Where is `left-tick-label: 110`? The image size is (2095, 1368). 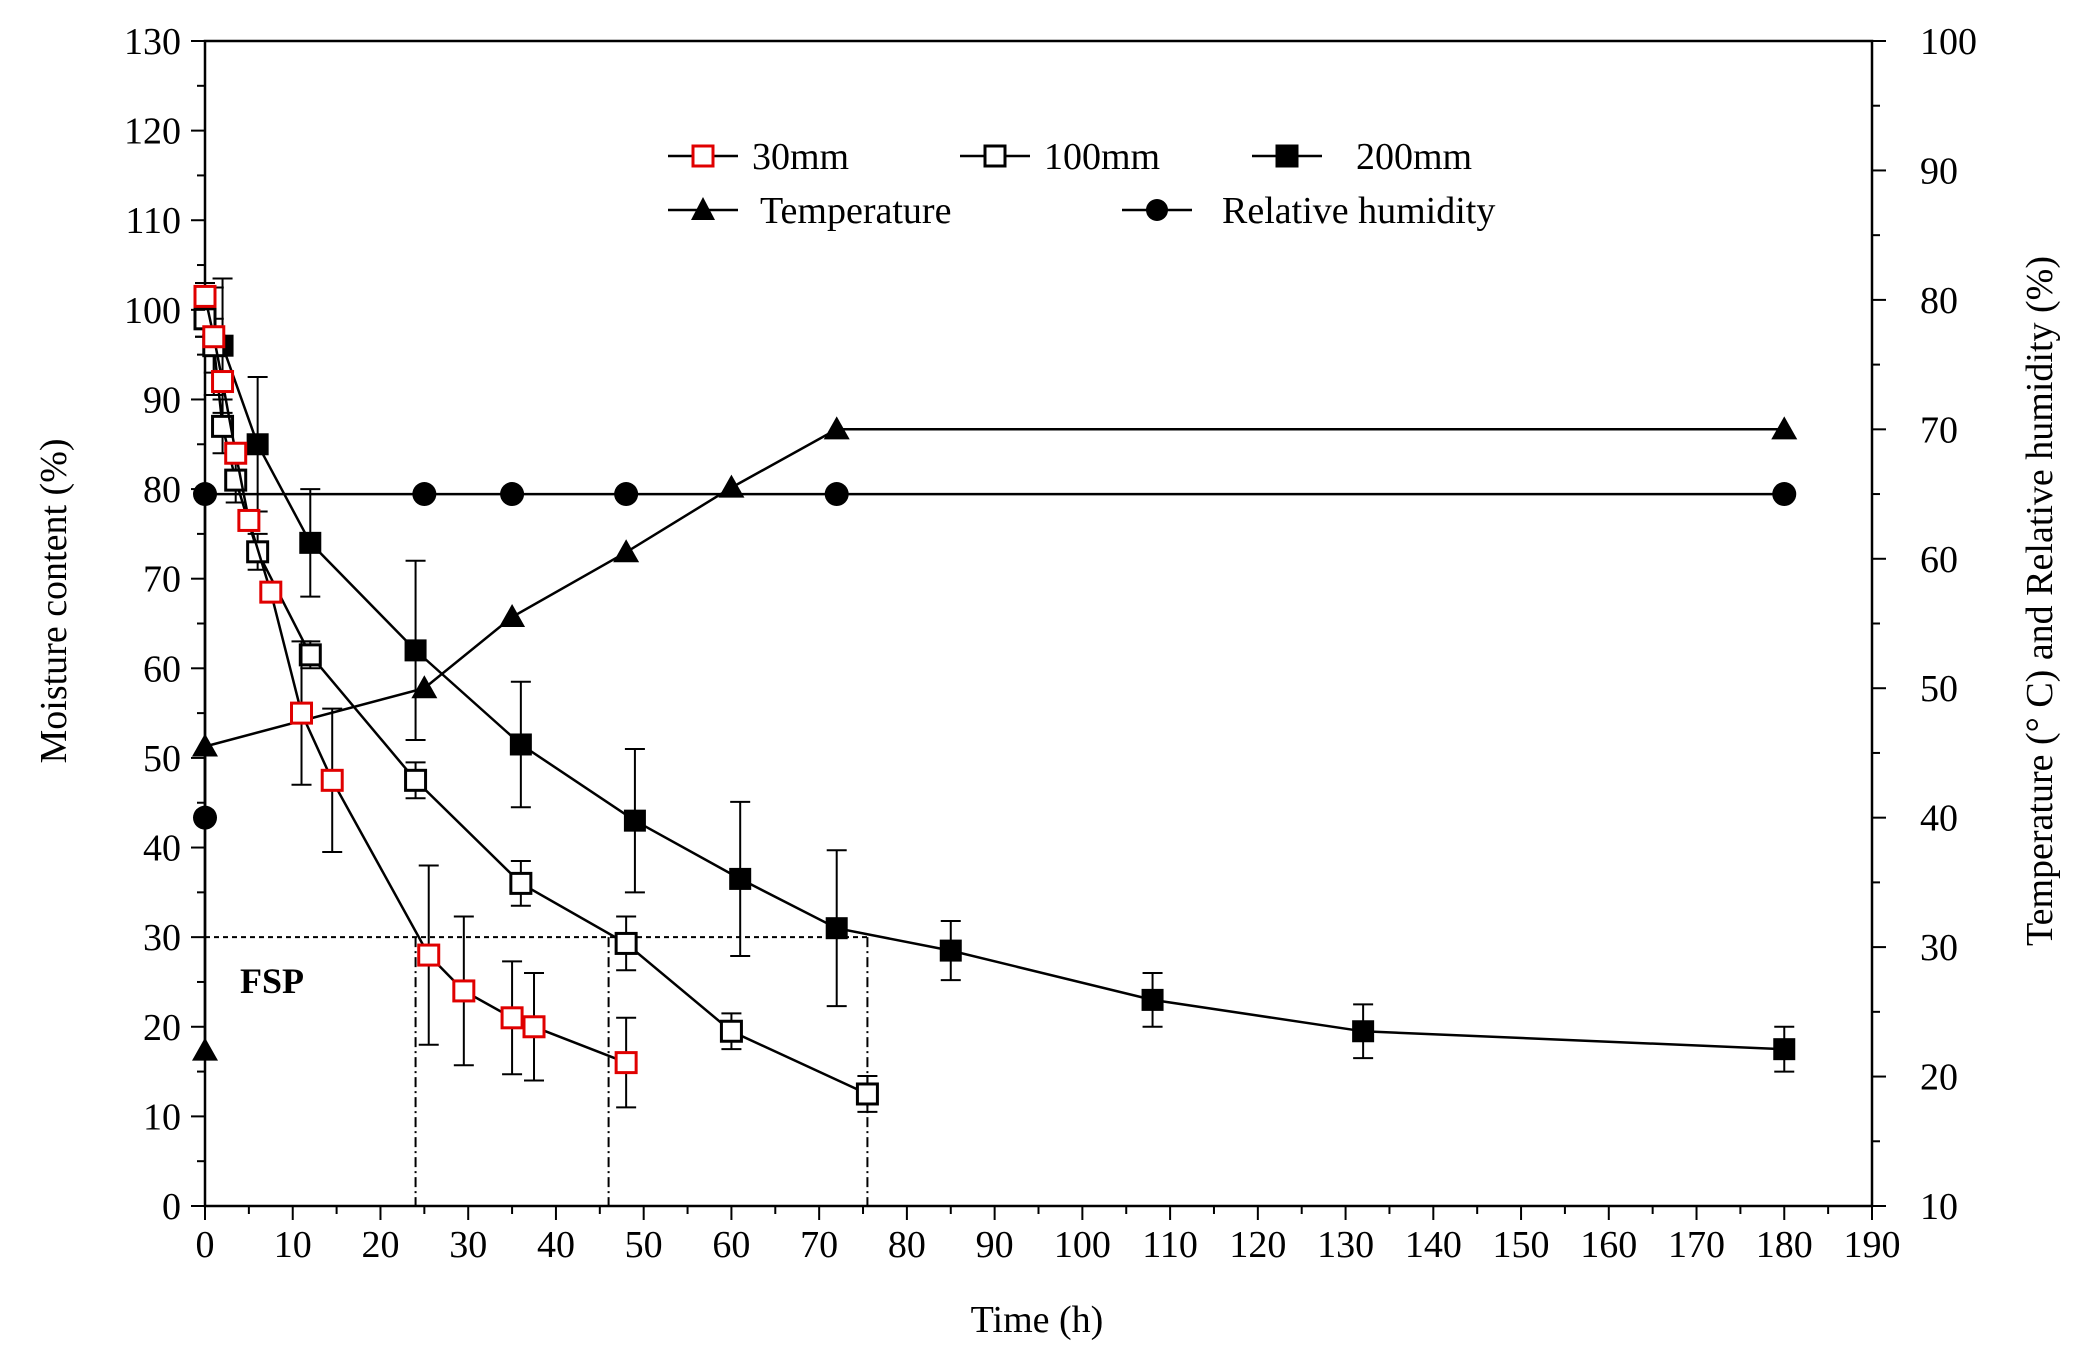
left-tick-label: 110 is located at coordinates (153, 221).